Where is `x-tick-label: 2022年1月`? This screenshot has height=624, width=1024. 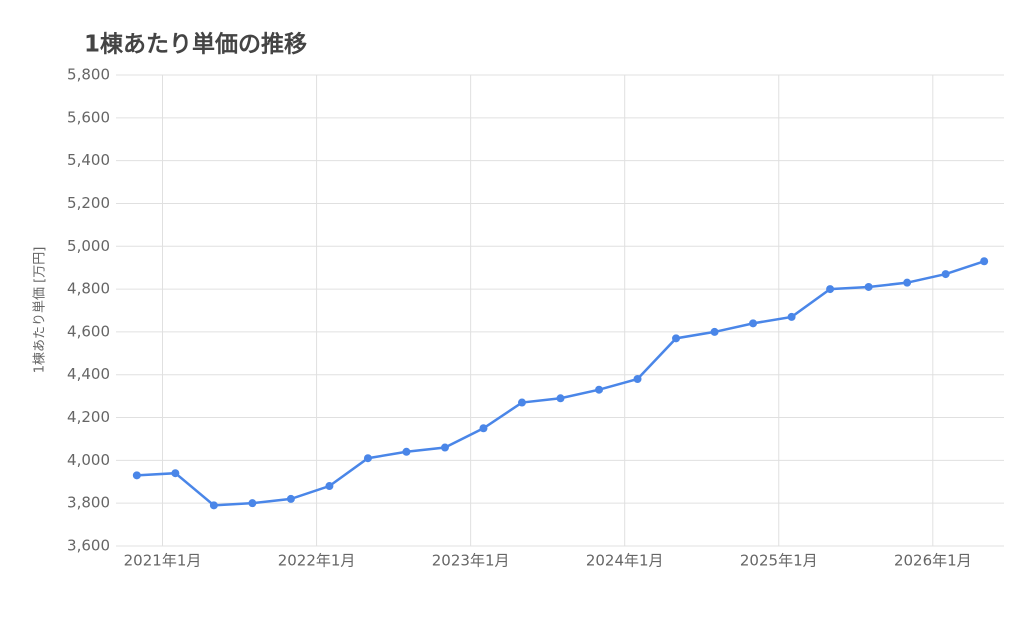 x-tick-label: 2022年1月 is located at coordinates (317, 561).